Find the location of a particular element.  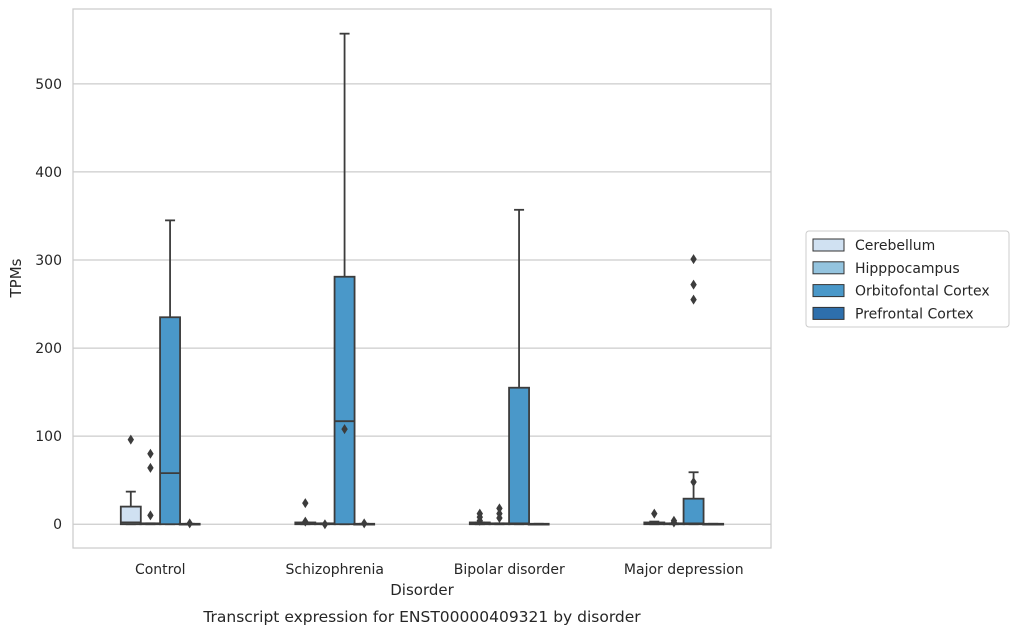

legend-label: Hipppocampus is located at coordinates (907, 269).